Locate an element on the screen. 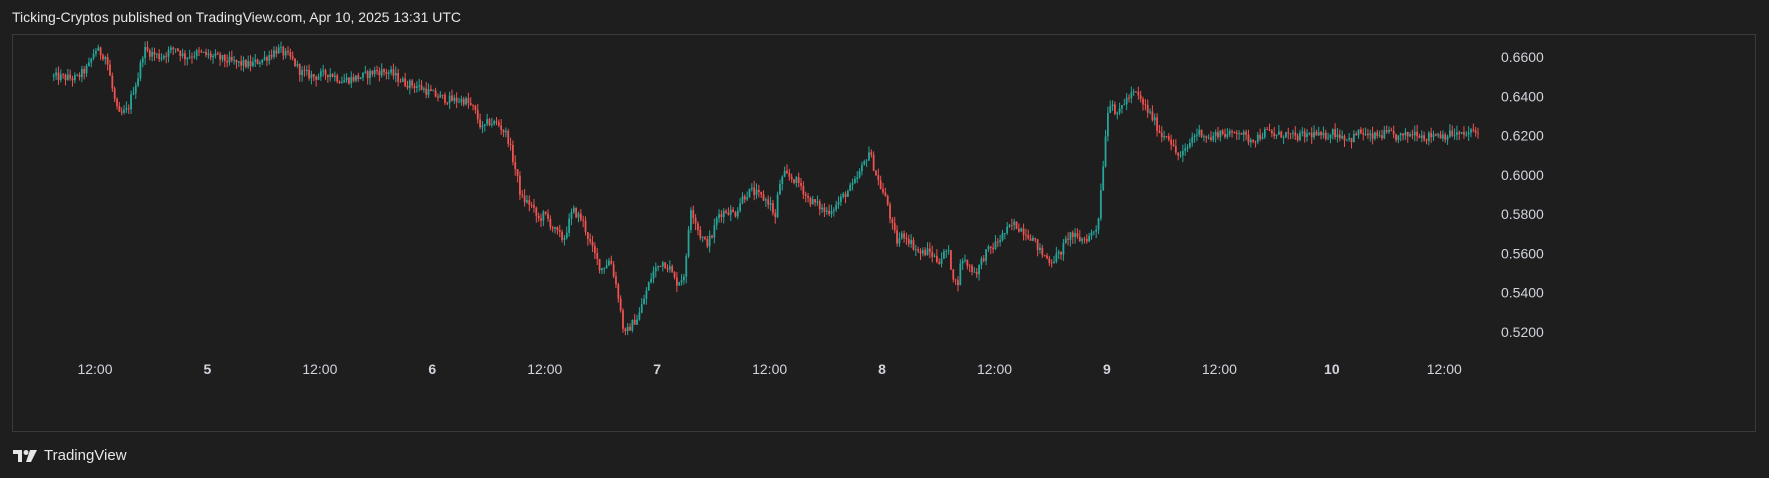 The width and height of the screenshot is (1769, 478). y-axis-tick-label: 0.6200 is located at coordinates (1522, 136).